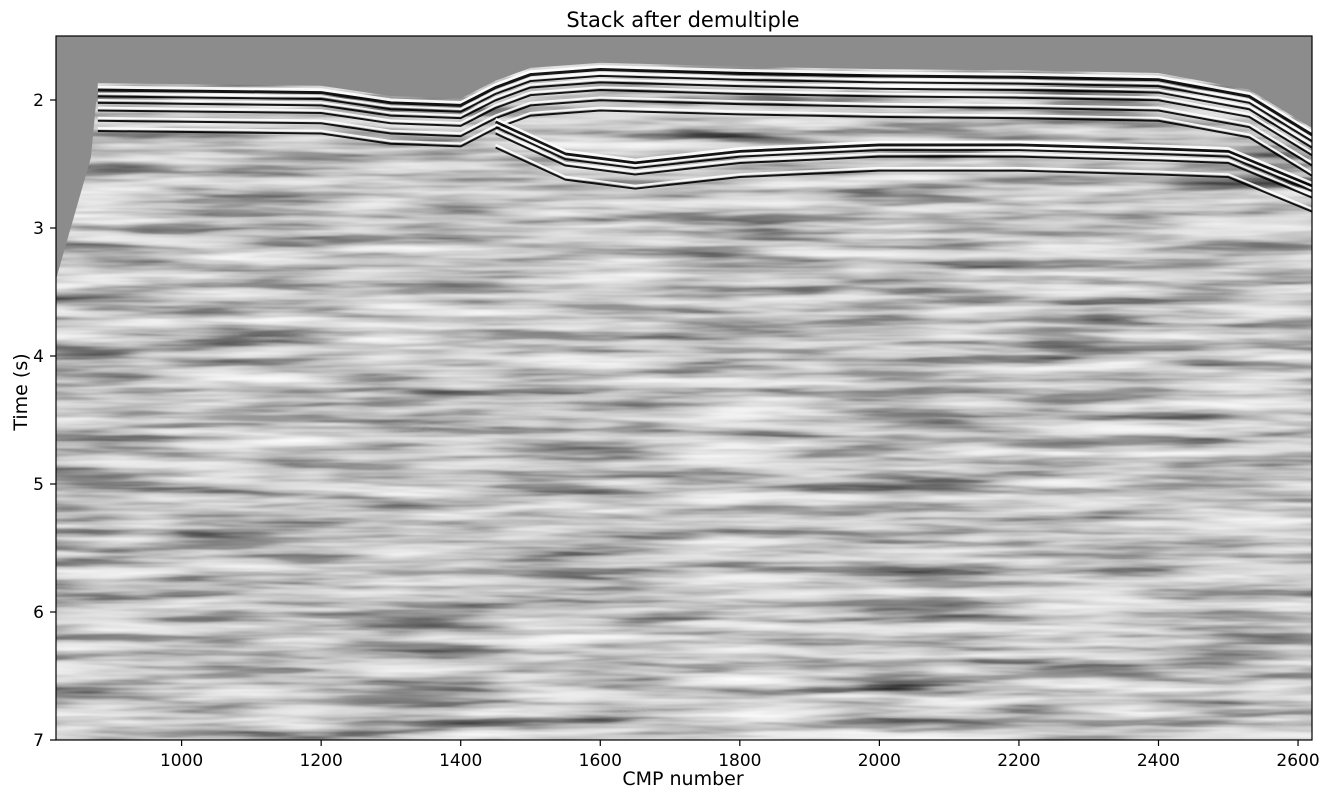  I want to click on x-tick-label: 2200, so click(1018, 761).